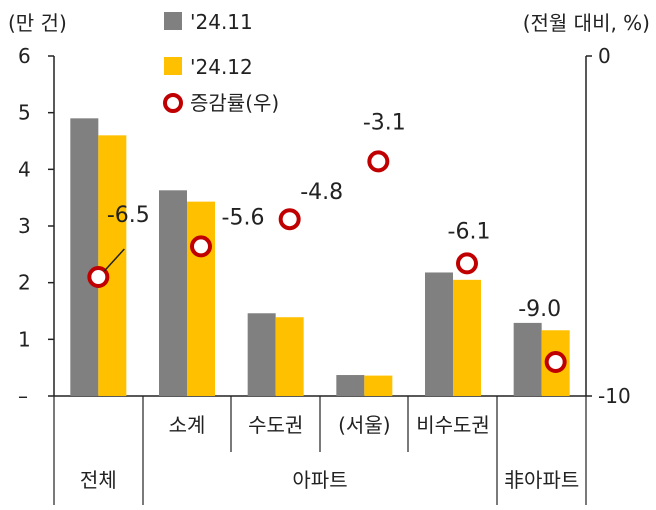 This screenshot has height=510, width=656. Describe the element at coordinates (128, 215) in the screenshot. I see `rate-label: -6.5` at that location.